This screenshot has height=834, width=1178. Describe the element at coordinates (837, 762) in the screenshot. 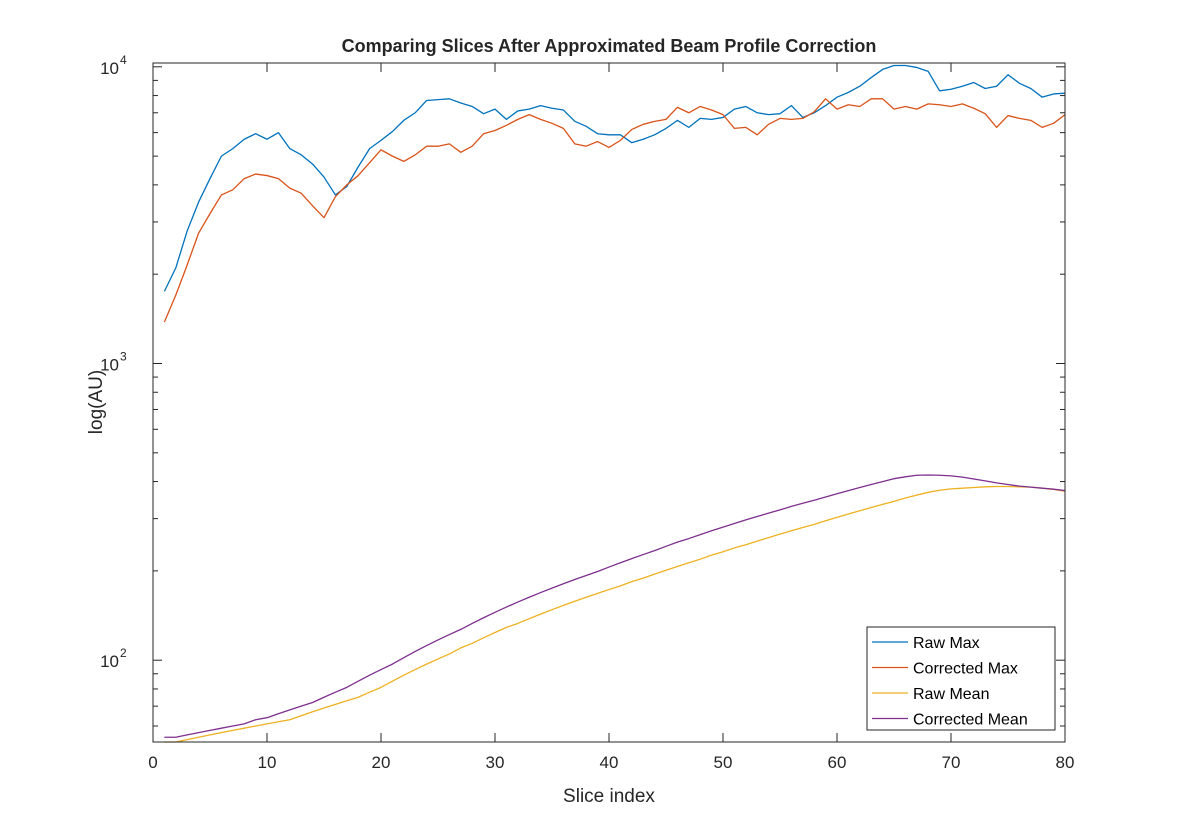

I see `x-tick-label: 60` at that location.